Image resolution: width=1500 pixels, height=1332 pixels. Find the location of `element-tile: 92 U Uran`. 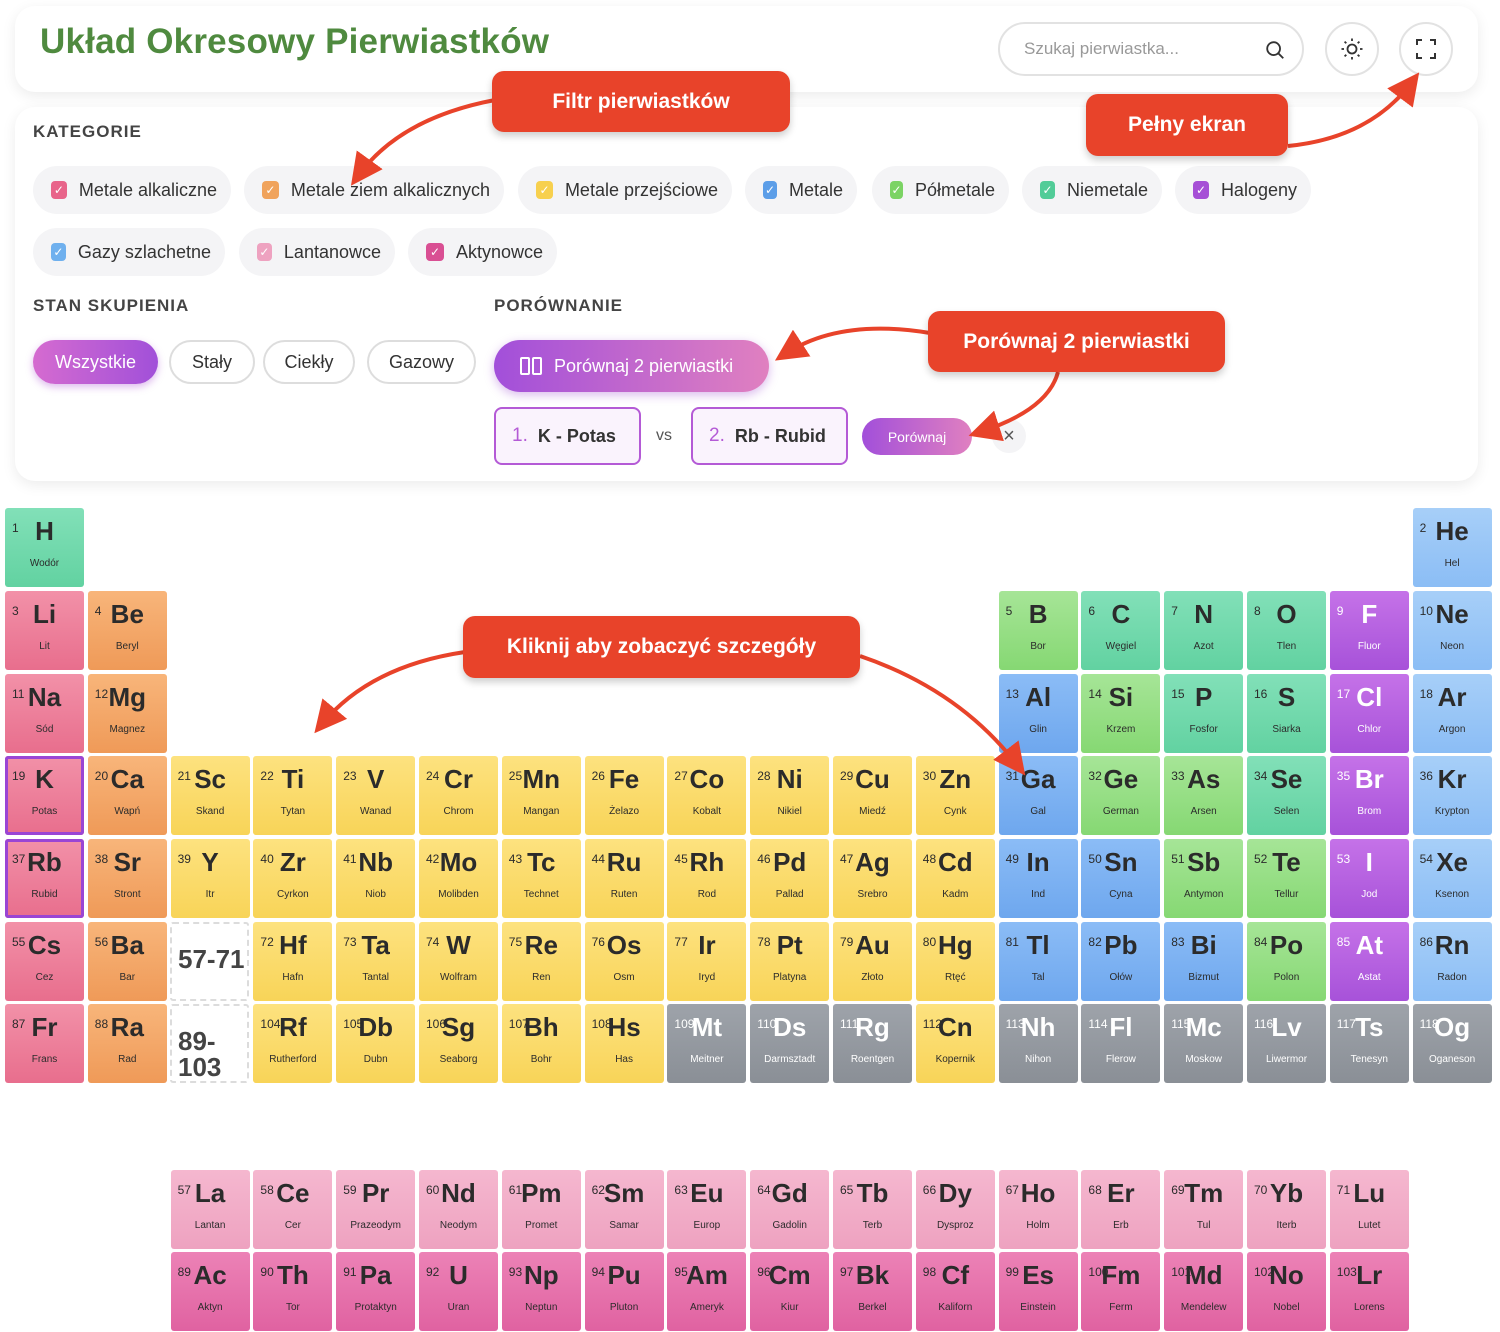

element-tile: 92 U Uran is located at coordinates (458, 1291).